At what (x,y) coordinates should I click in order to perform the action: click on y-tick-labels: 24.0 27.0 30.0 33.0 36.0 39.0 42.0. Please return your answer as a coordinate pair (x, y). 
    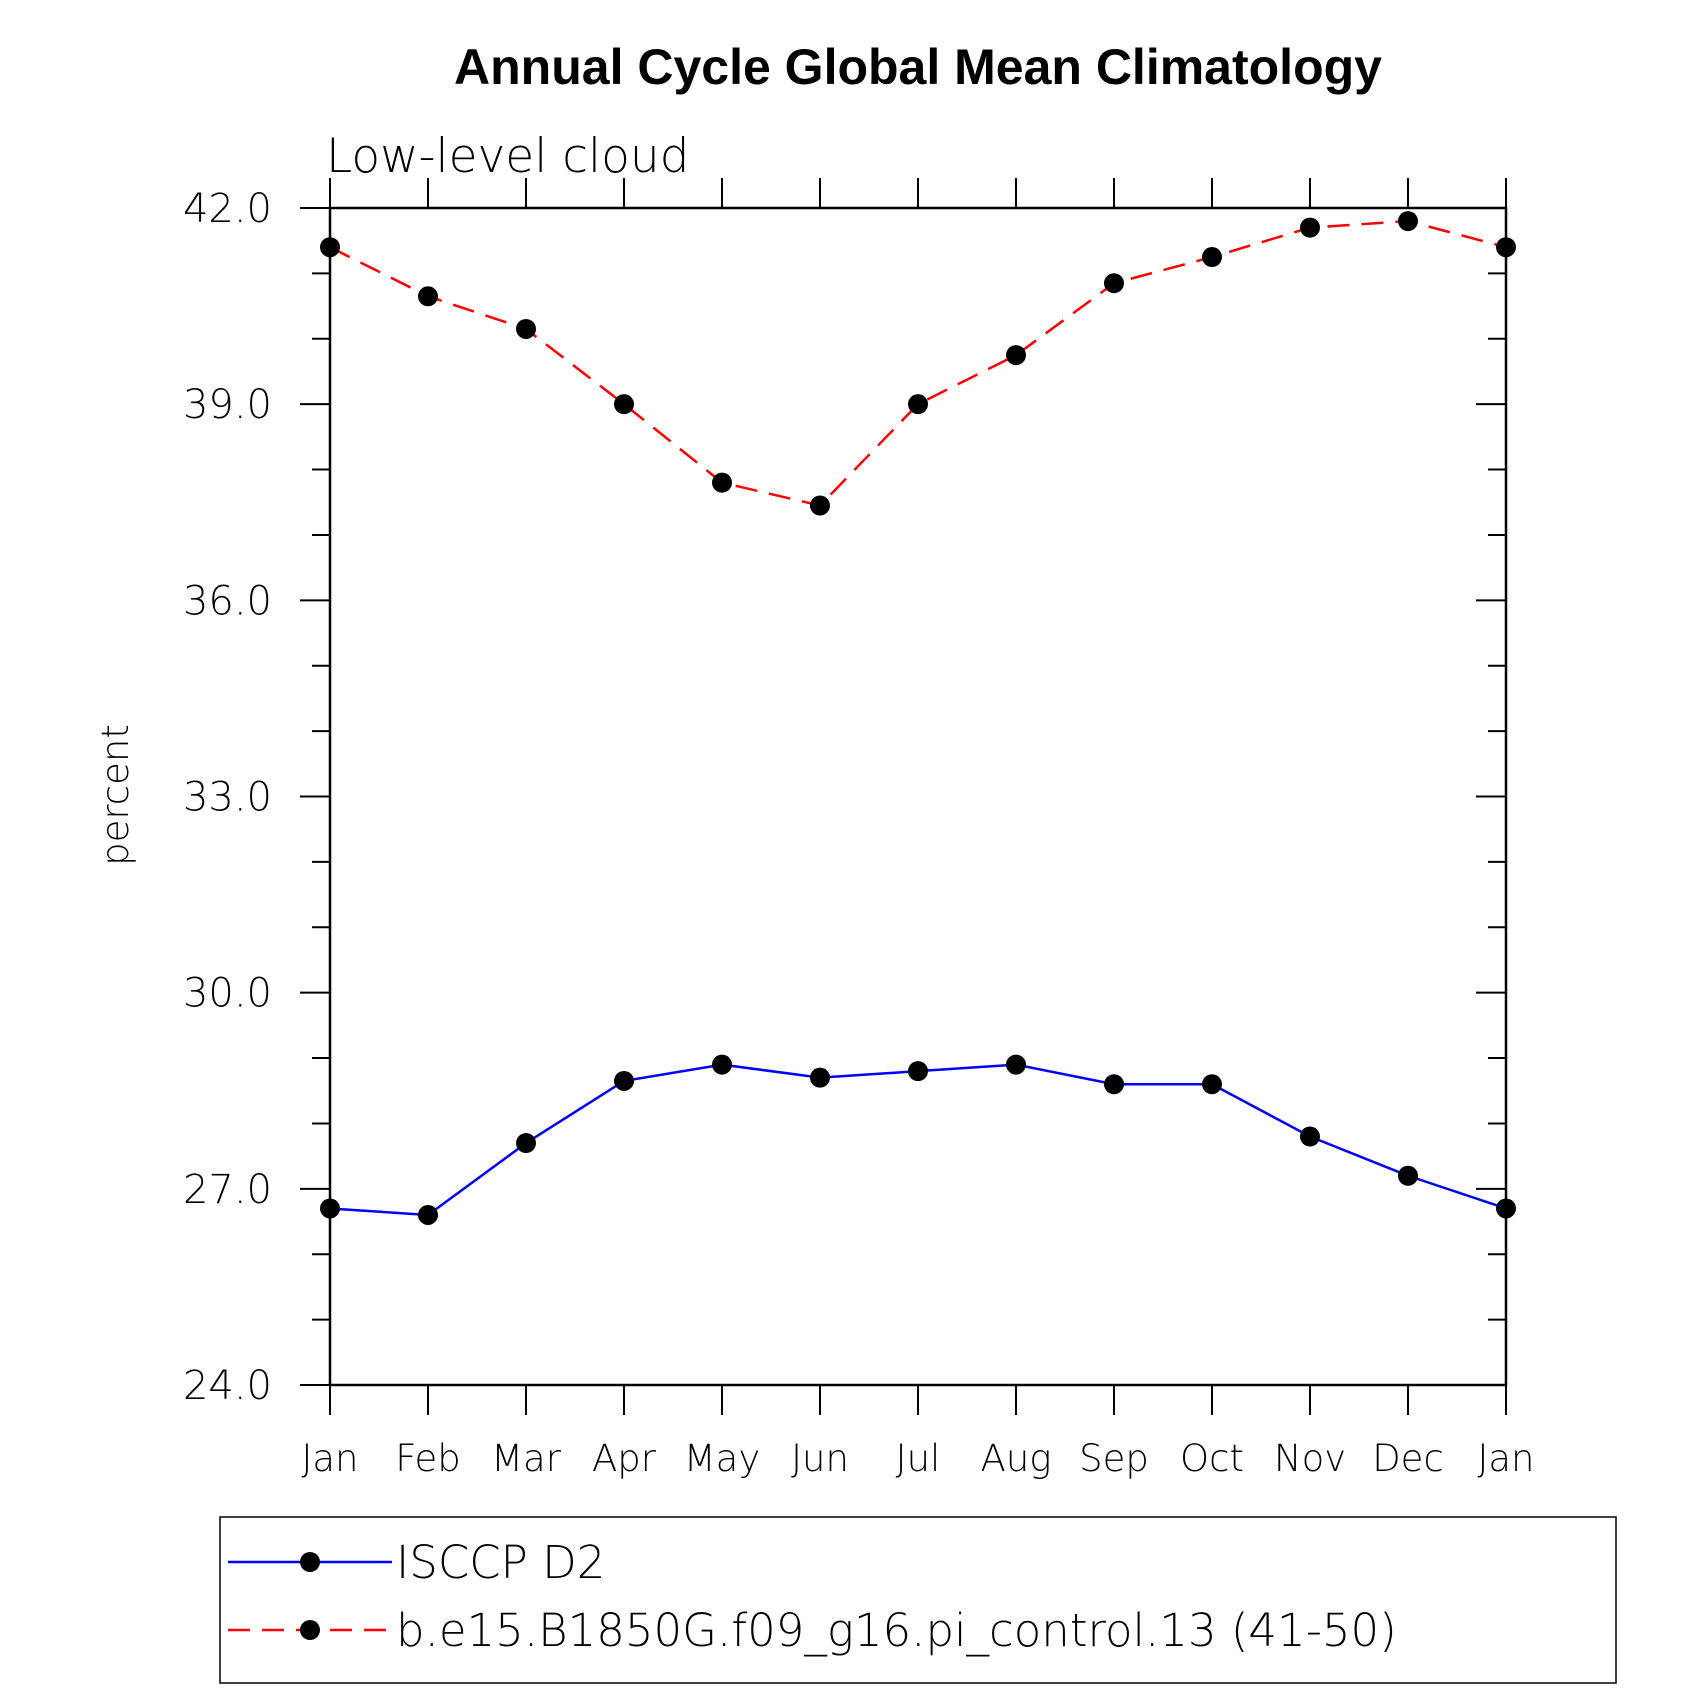
    Looking at the image, I should click on (227, 797).